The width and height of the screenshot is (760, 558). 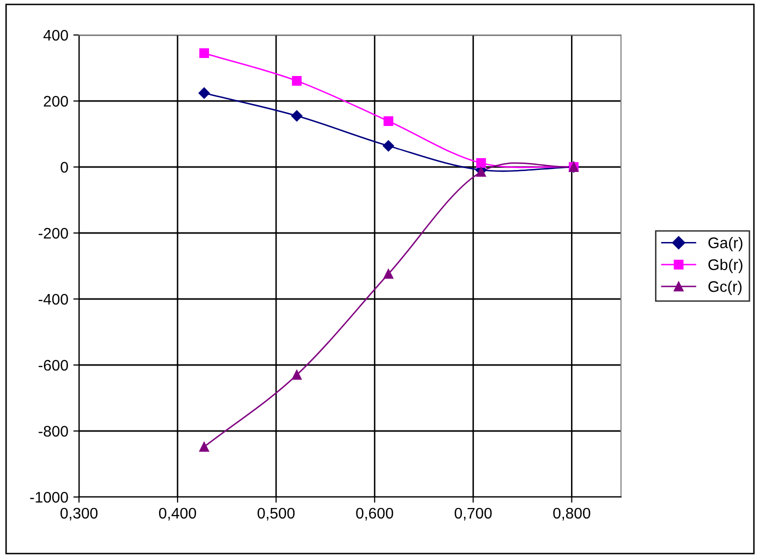 What do you see at coordinates (56, 101) in the screenshot?
I see `y-tick-label: 200` at bounding box center [56, 101].